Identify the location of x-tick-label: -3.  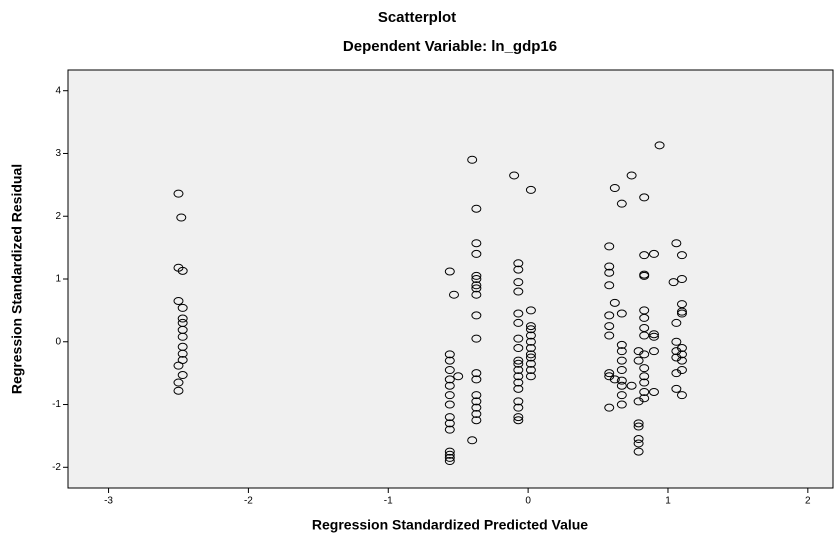
(108, 501).